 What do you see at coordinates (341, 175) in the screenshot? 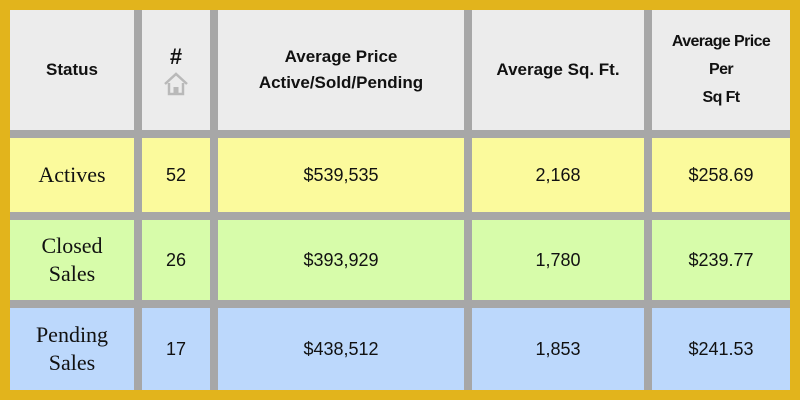
I see `row-actives-avg-price: $539,535` at bounding box center [341, 175].